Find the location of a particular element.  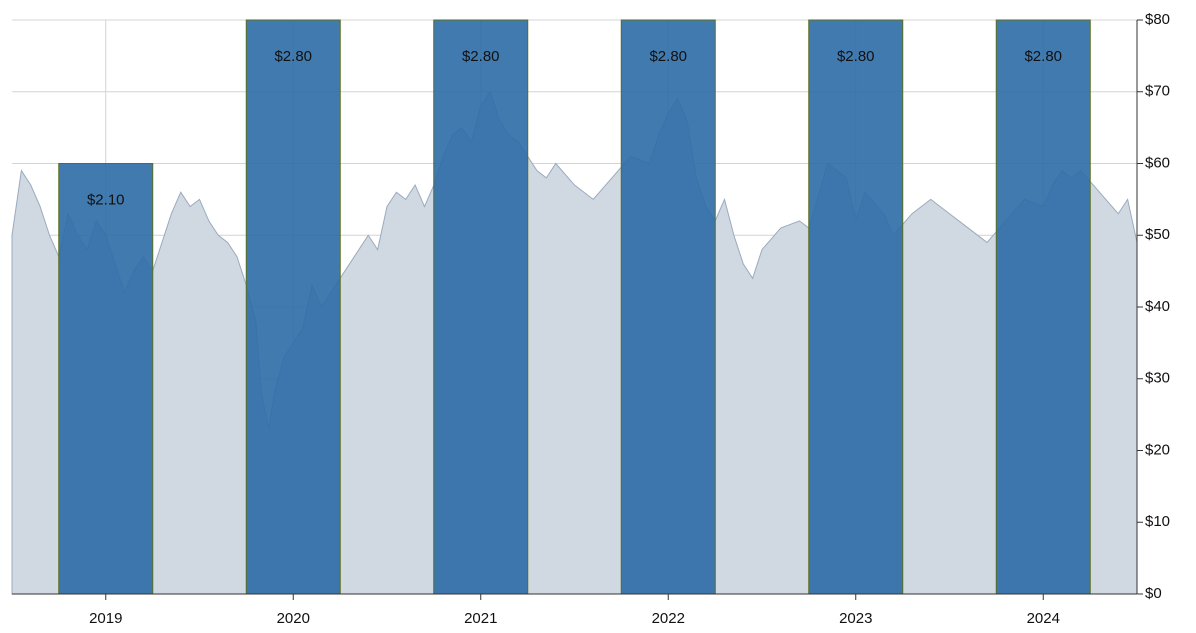

y-tick-label: $0 is located at coordinates (1153, 593).